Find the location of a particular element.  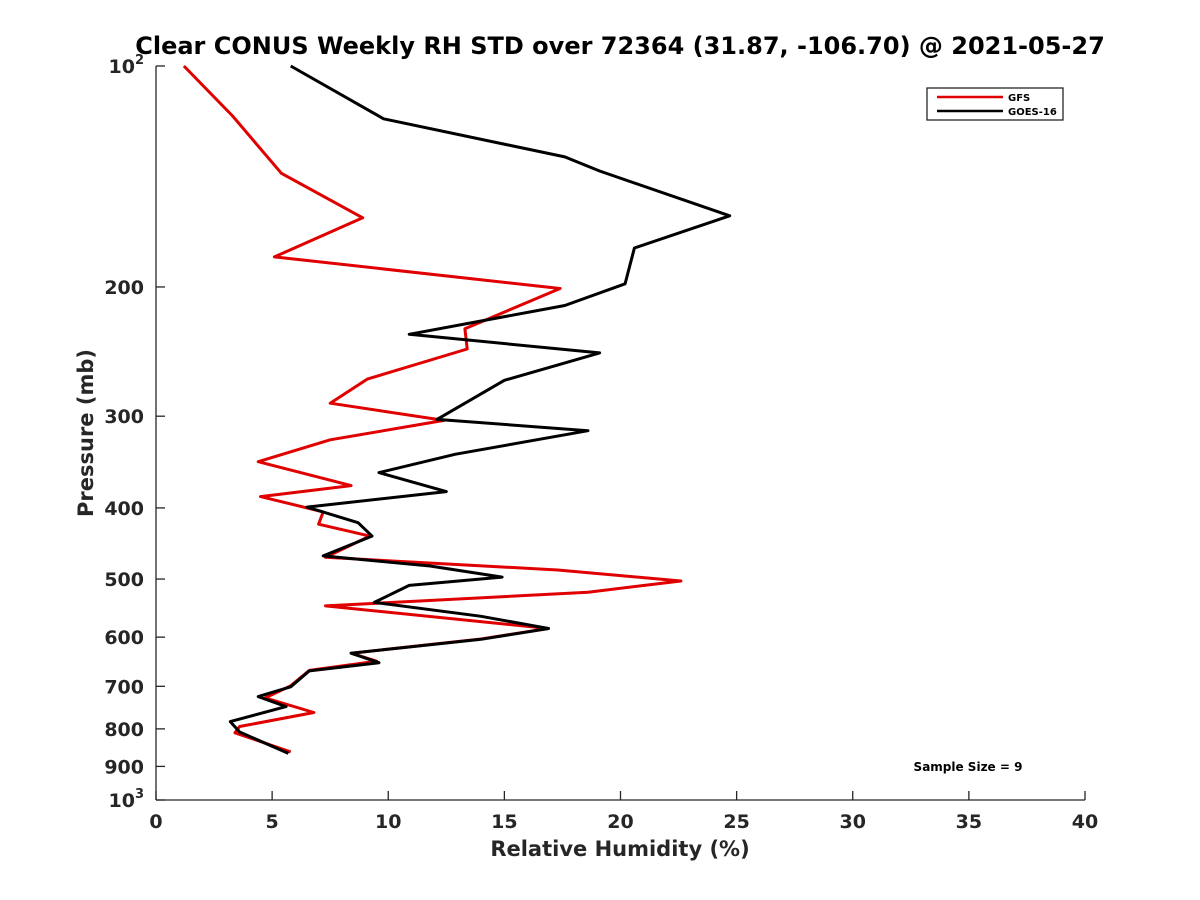

y-tick-base: 600 is located at coordinates (124, 638).